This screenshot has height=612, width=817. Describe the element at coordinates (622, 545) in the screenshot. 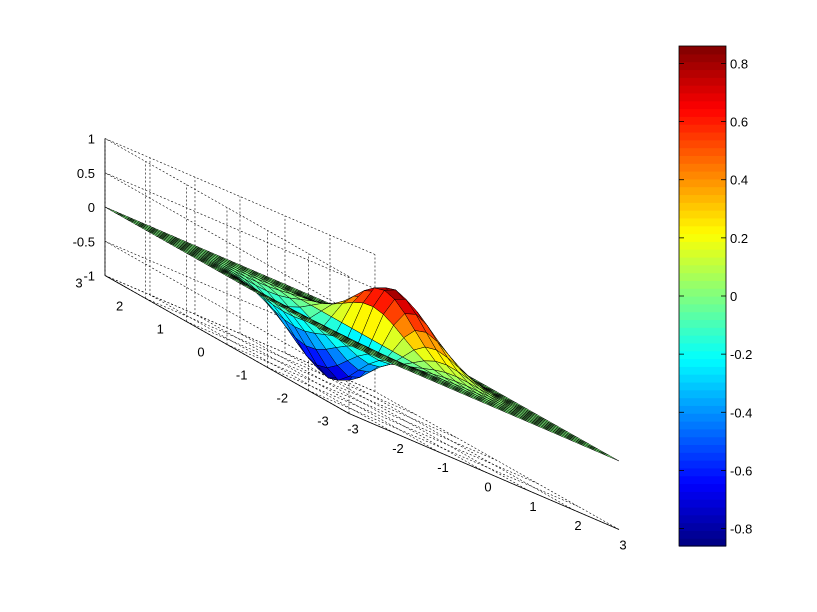

I see `x-tick-label-6: 3` at that location.